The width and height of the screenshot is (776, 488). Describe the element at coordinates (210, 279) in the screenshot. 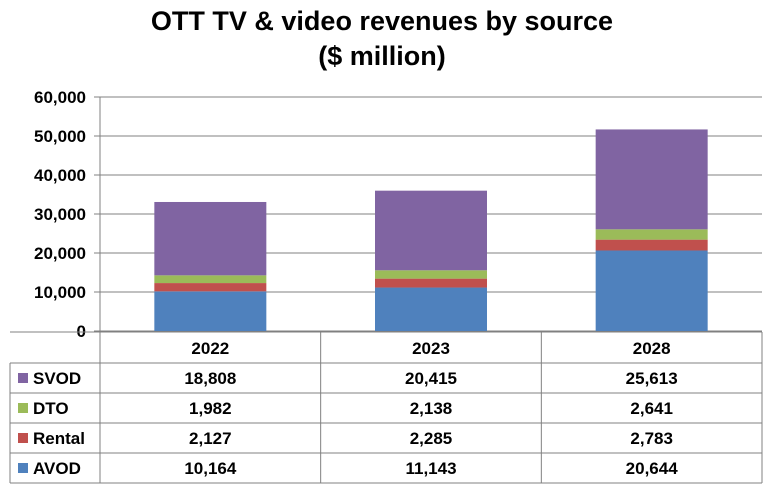

I see `bar-segment-dto-2022` at that location.